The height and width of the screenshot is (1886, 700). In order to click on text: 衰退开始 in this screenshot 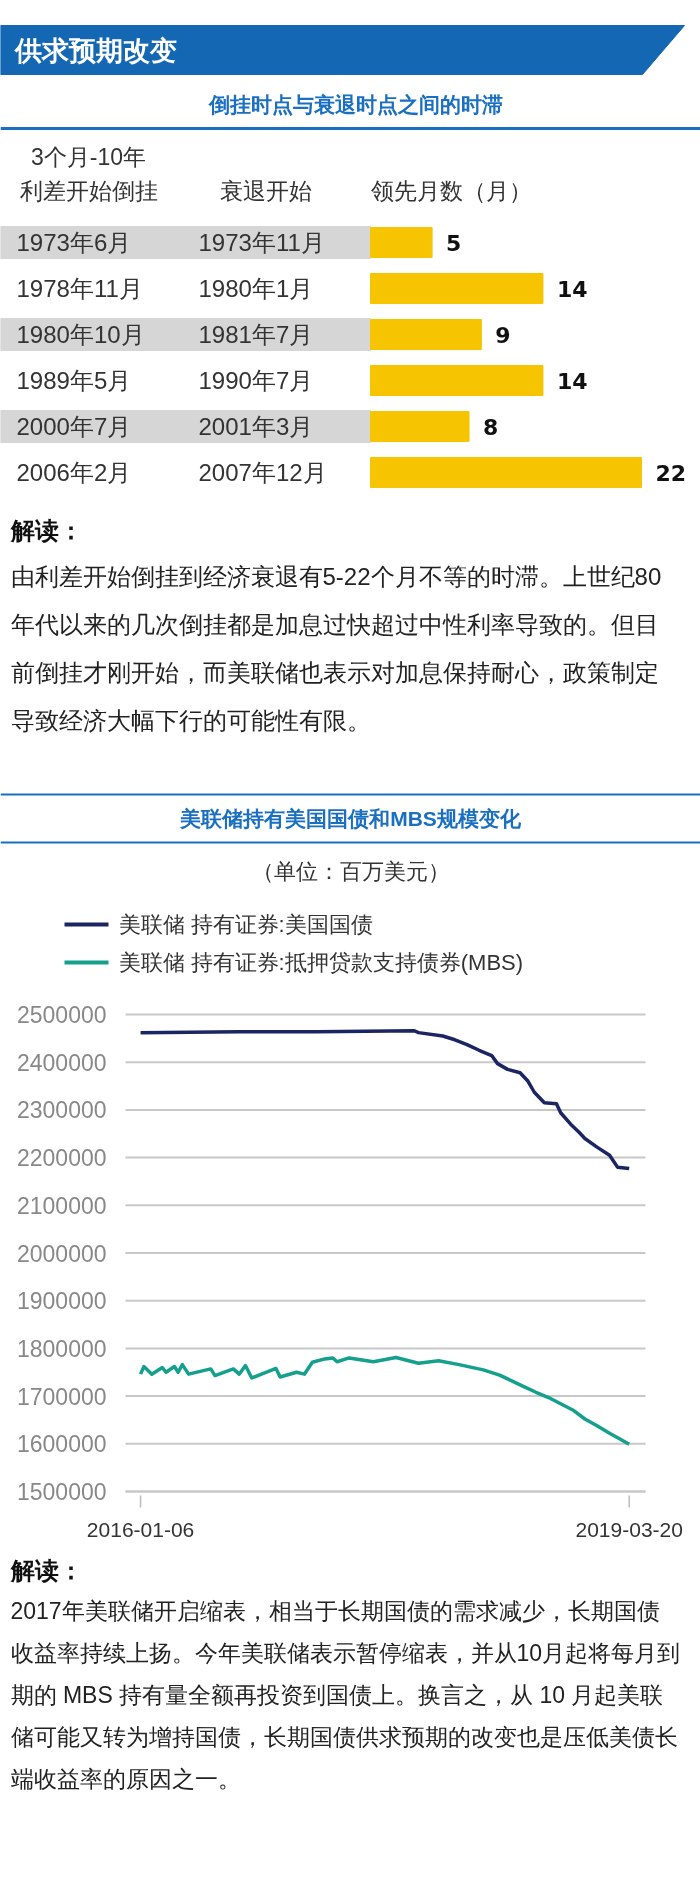, I will do `click(265, 190)`.